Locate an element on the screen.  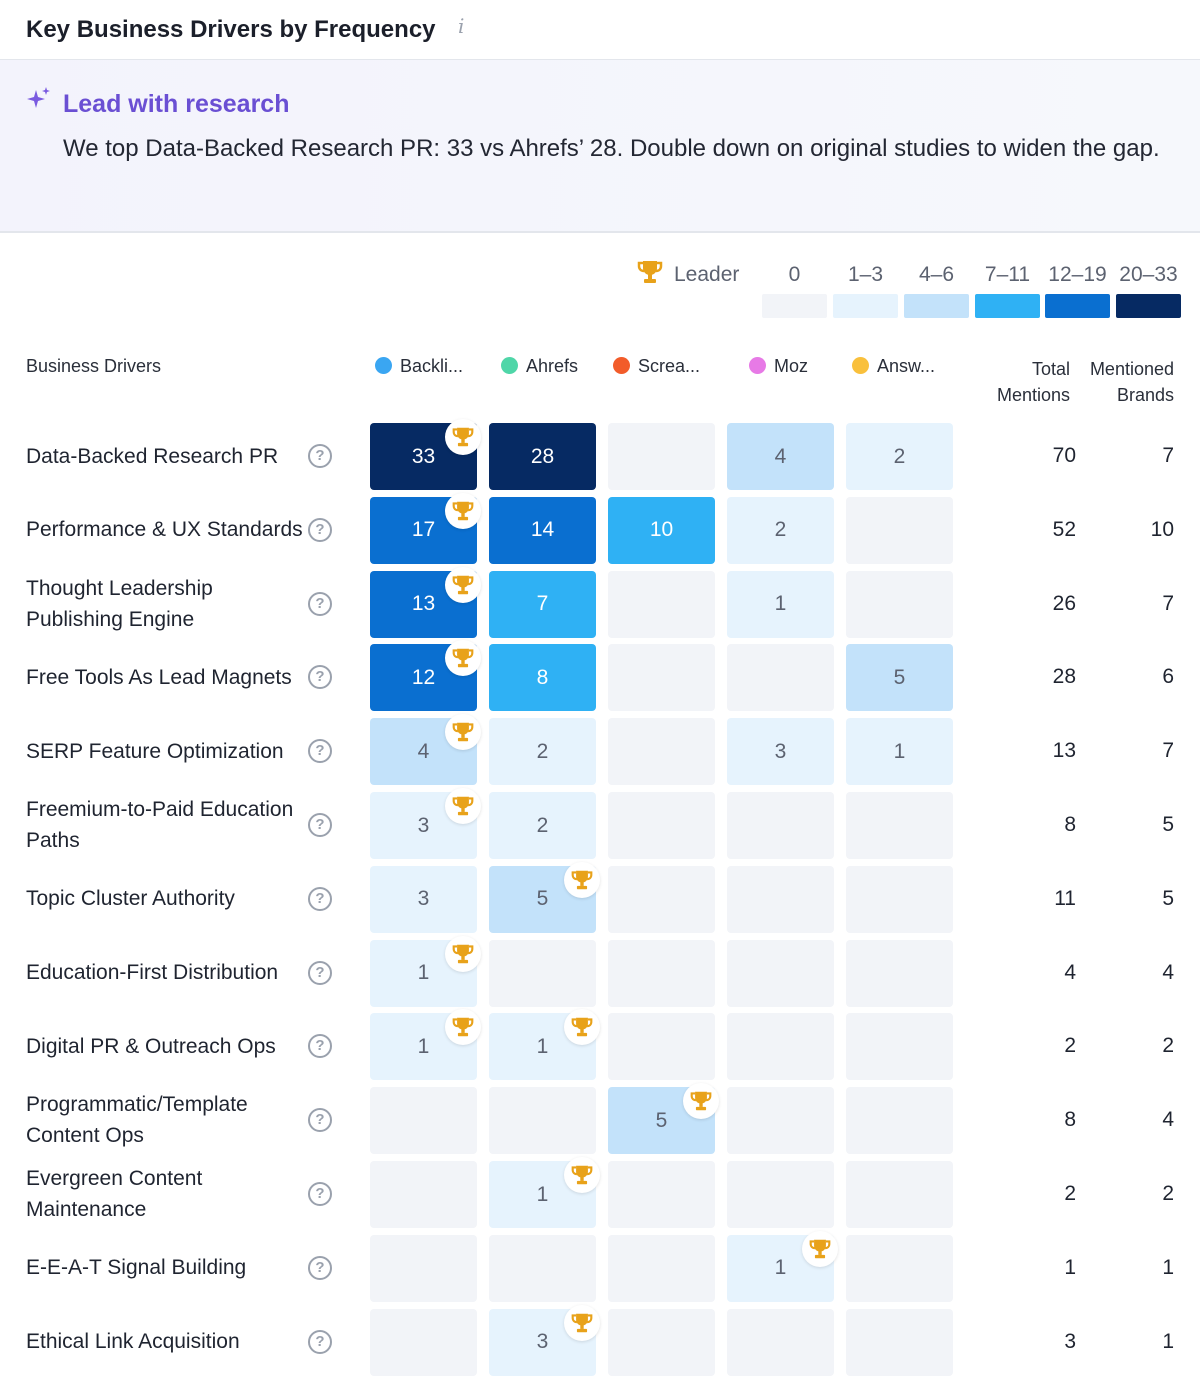
heatmap-cell: 10 is located at coordinates (661, 530).